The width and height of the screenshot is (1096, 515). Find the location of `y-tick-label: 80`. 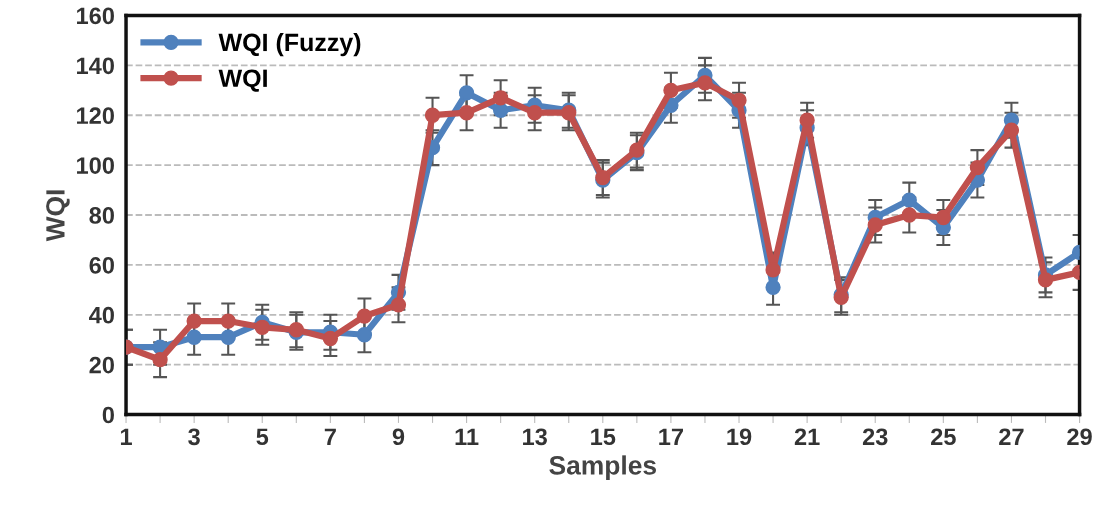

y-tick-label: 80 is located at coordinates (101, 215).